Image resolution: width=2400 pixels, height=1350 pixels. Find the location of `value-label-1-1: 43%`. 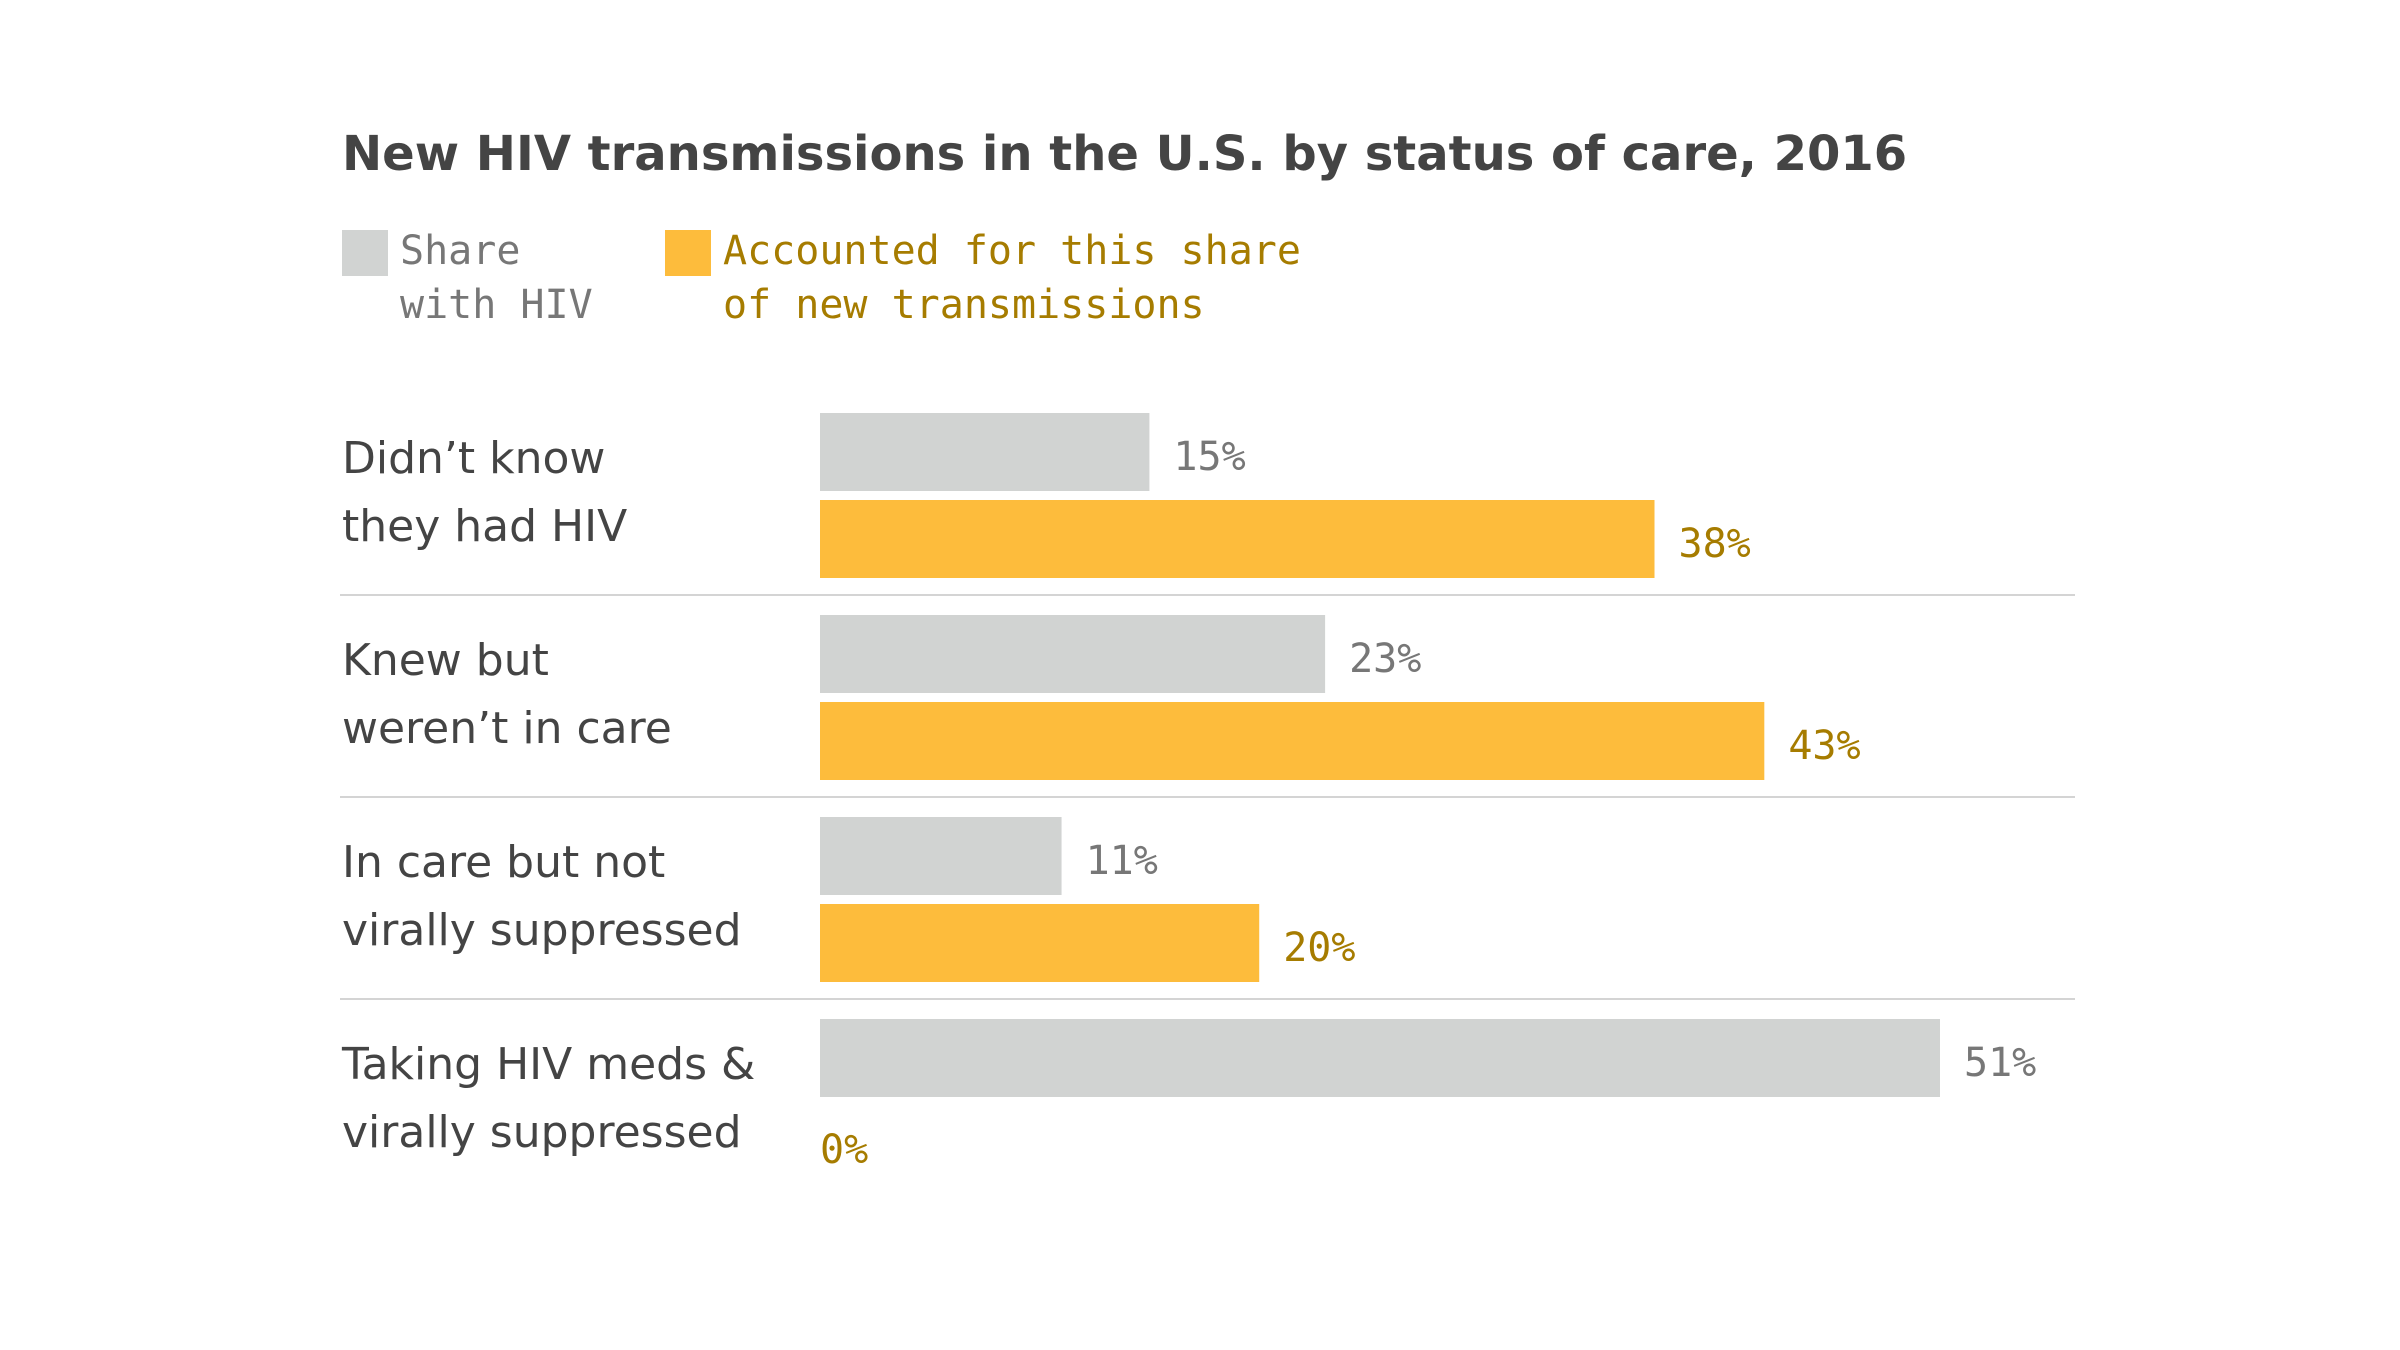

value-label-1-1: 43% is located at coordinates (1824, 746).